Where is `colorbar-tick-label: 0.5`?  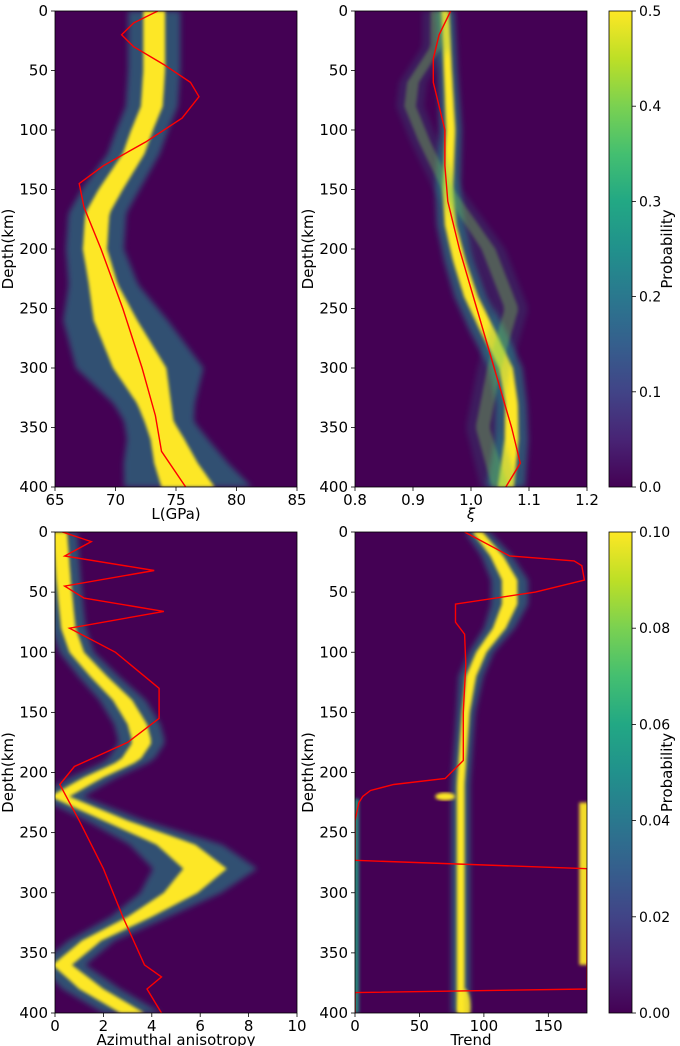
colorbar-tick-label: 0.5 is located at coordinates (650, 12).